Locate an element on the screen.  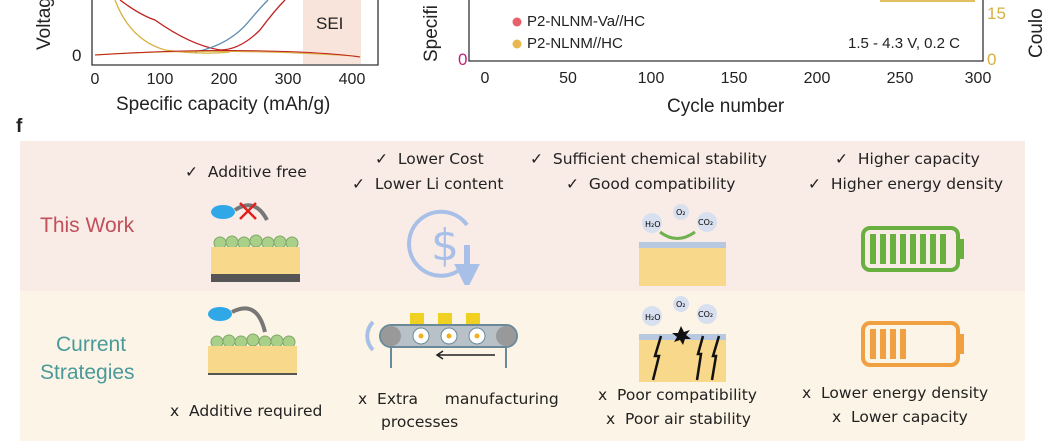
x-axis-label: Cycle number is located at coordinates (726, 106).